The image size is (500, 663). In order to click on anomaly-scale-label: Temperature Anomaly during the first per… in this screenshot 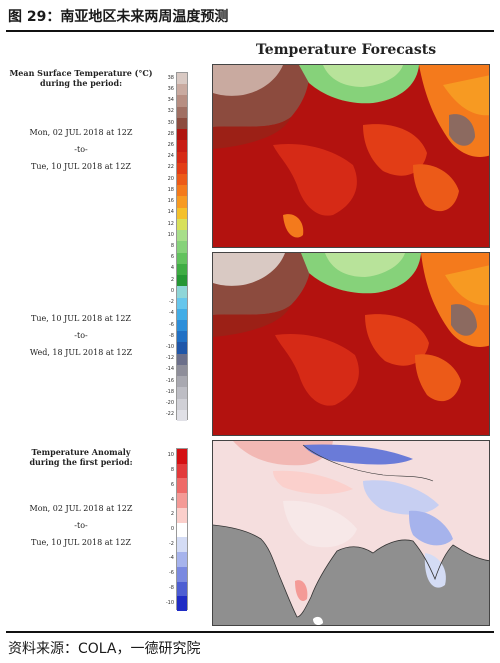, I will do `click(81, 457)`.